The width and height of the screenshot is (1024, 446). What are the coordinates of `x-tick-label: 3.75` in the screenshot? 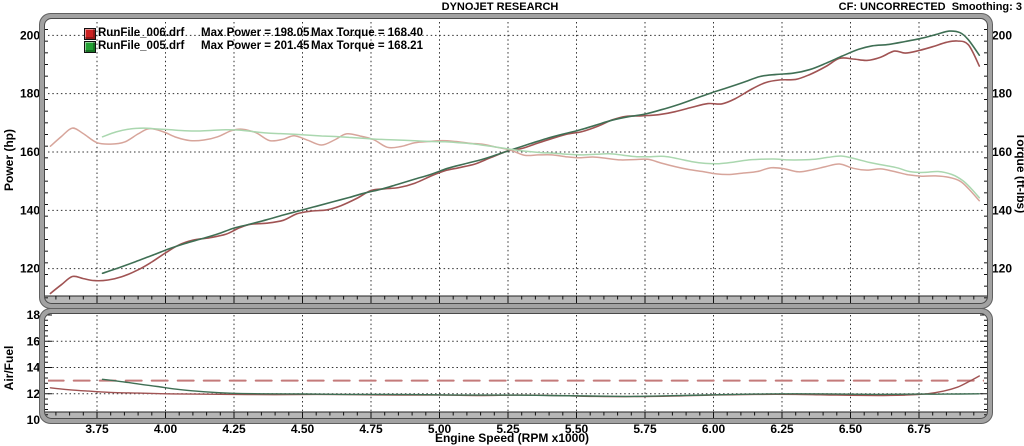 It's located at (97, 429).